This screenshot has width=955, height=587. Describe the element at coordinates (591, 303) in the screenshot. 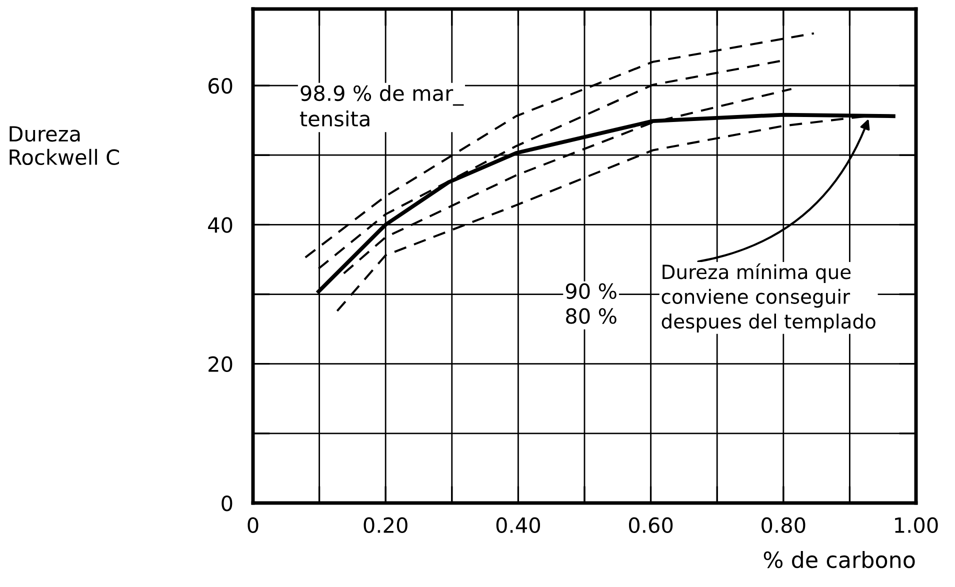

I see `annotation: 90 % 80 %` at that location.